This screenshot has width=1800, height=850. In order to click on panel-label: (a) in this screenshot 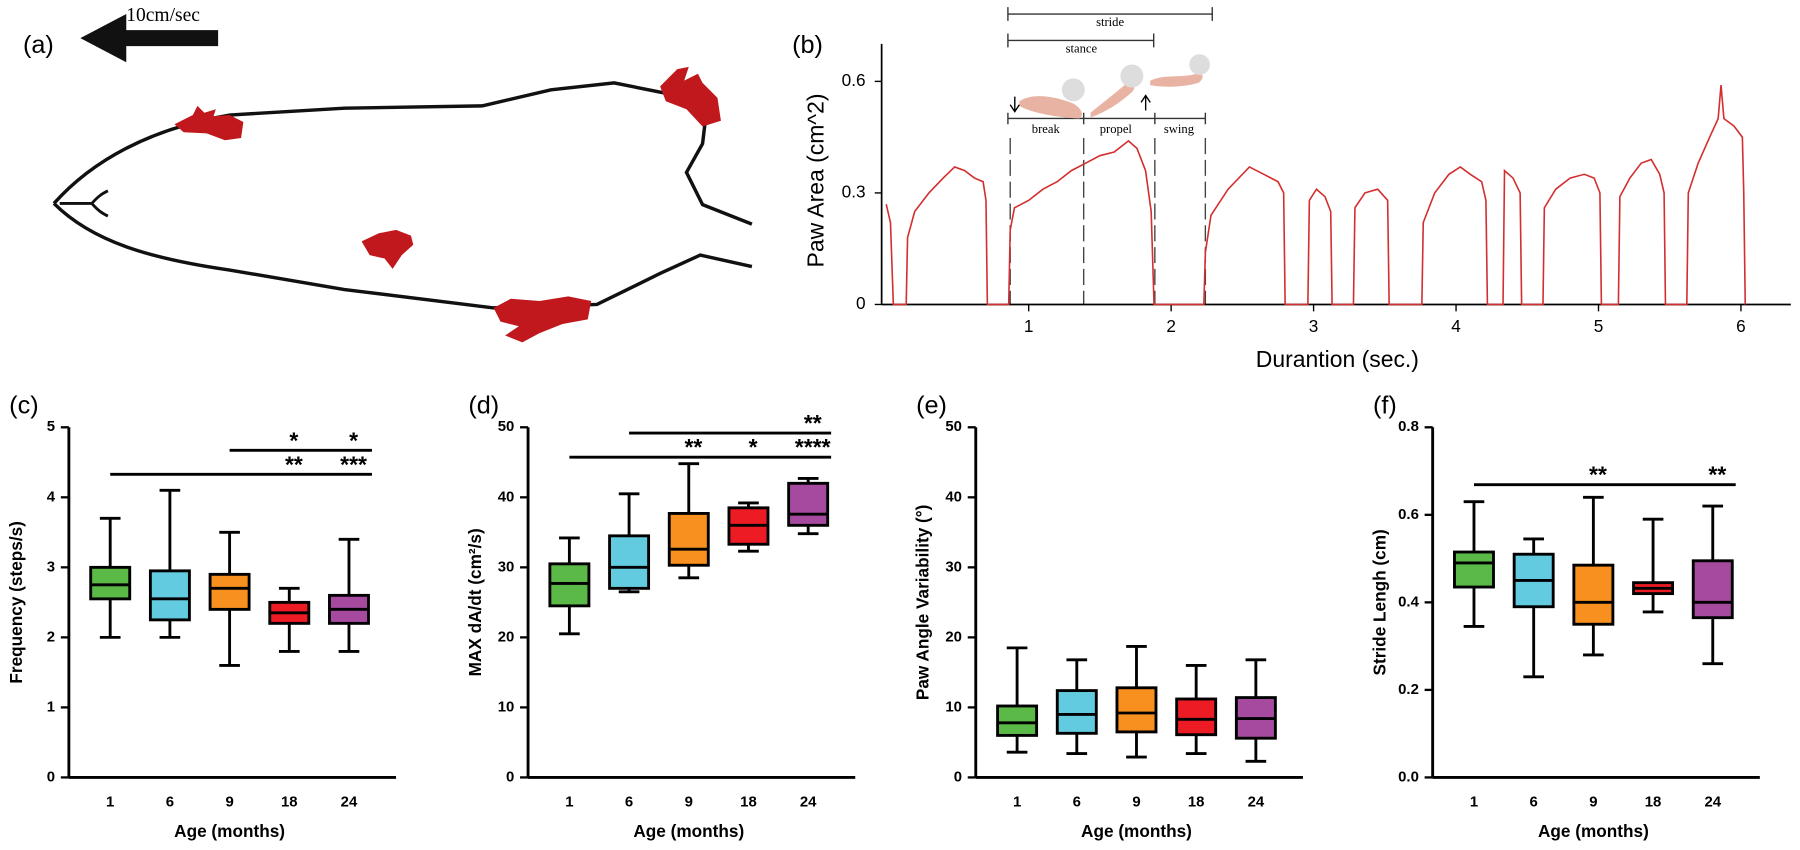, I will do `click(38, 45)`.